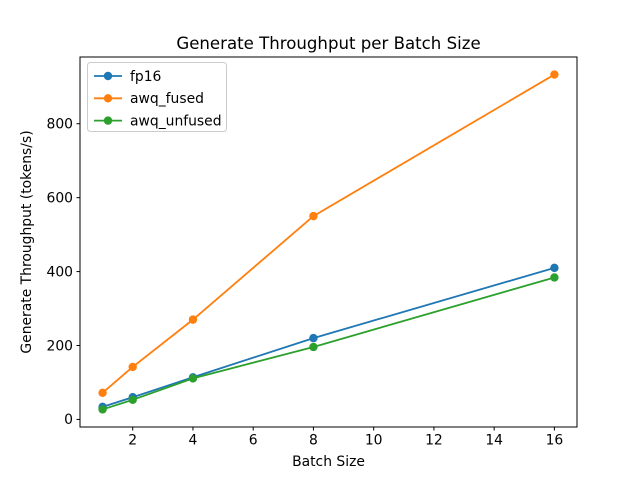 This screenshot has width=640, height=480. What do you see at coordinates (555, 441) in the screenshot?
I see `x-tick-label: 16` at bounding box center [555, 441].